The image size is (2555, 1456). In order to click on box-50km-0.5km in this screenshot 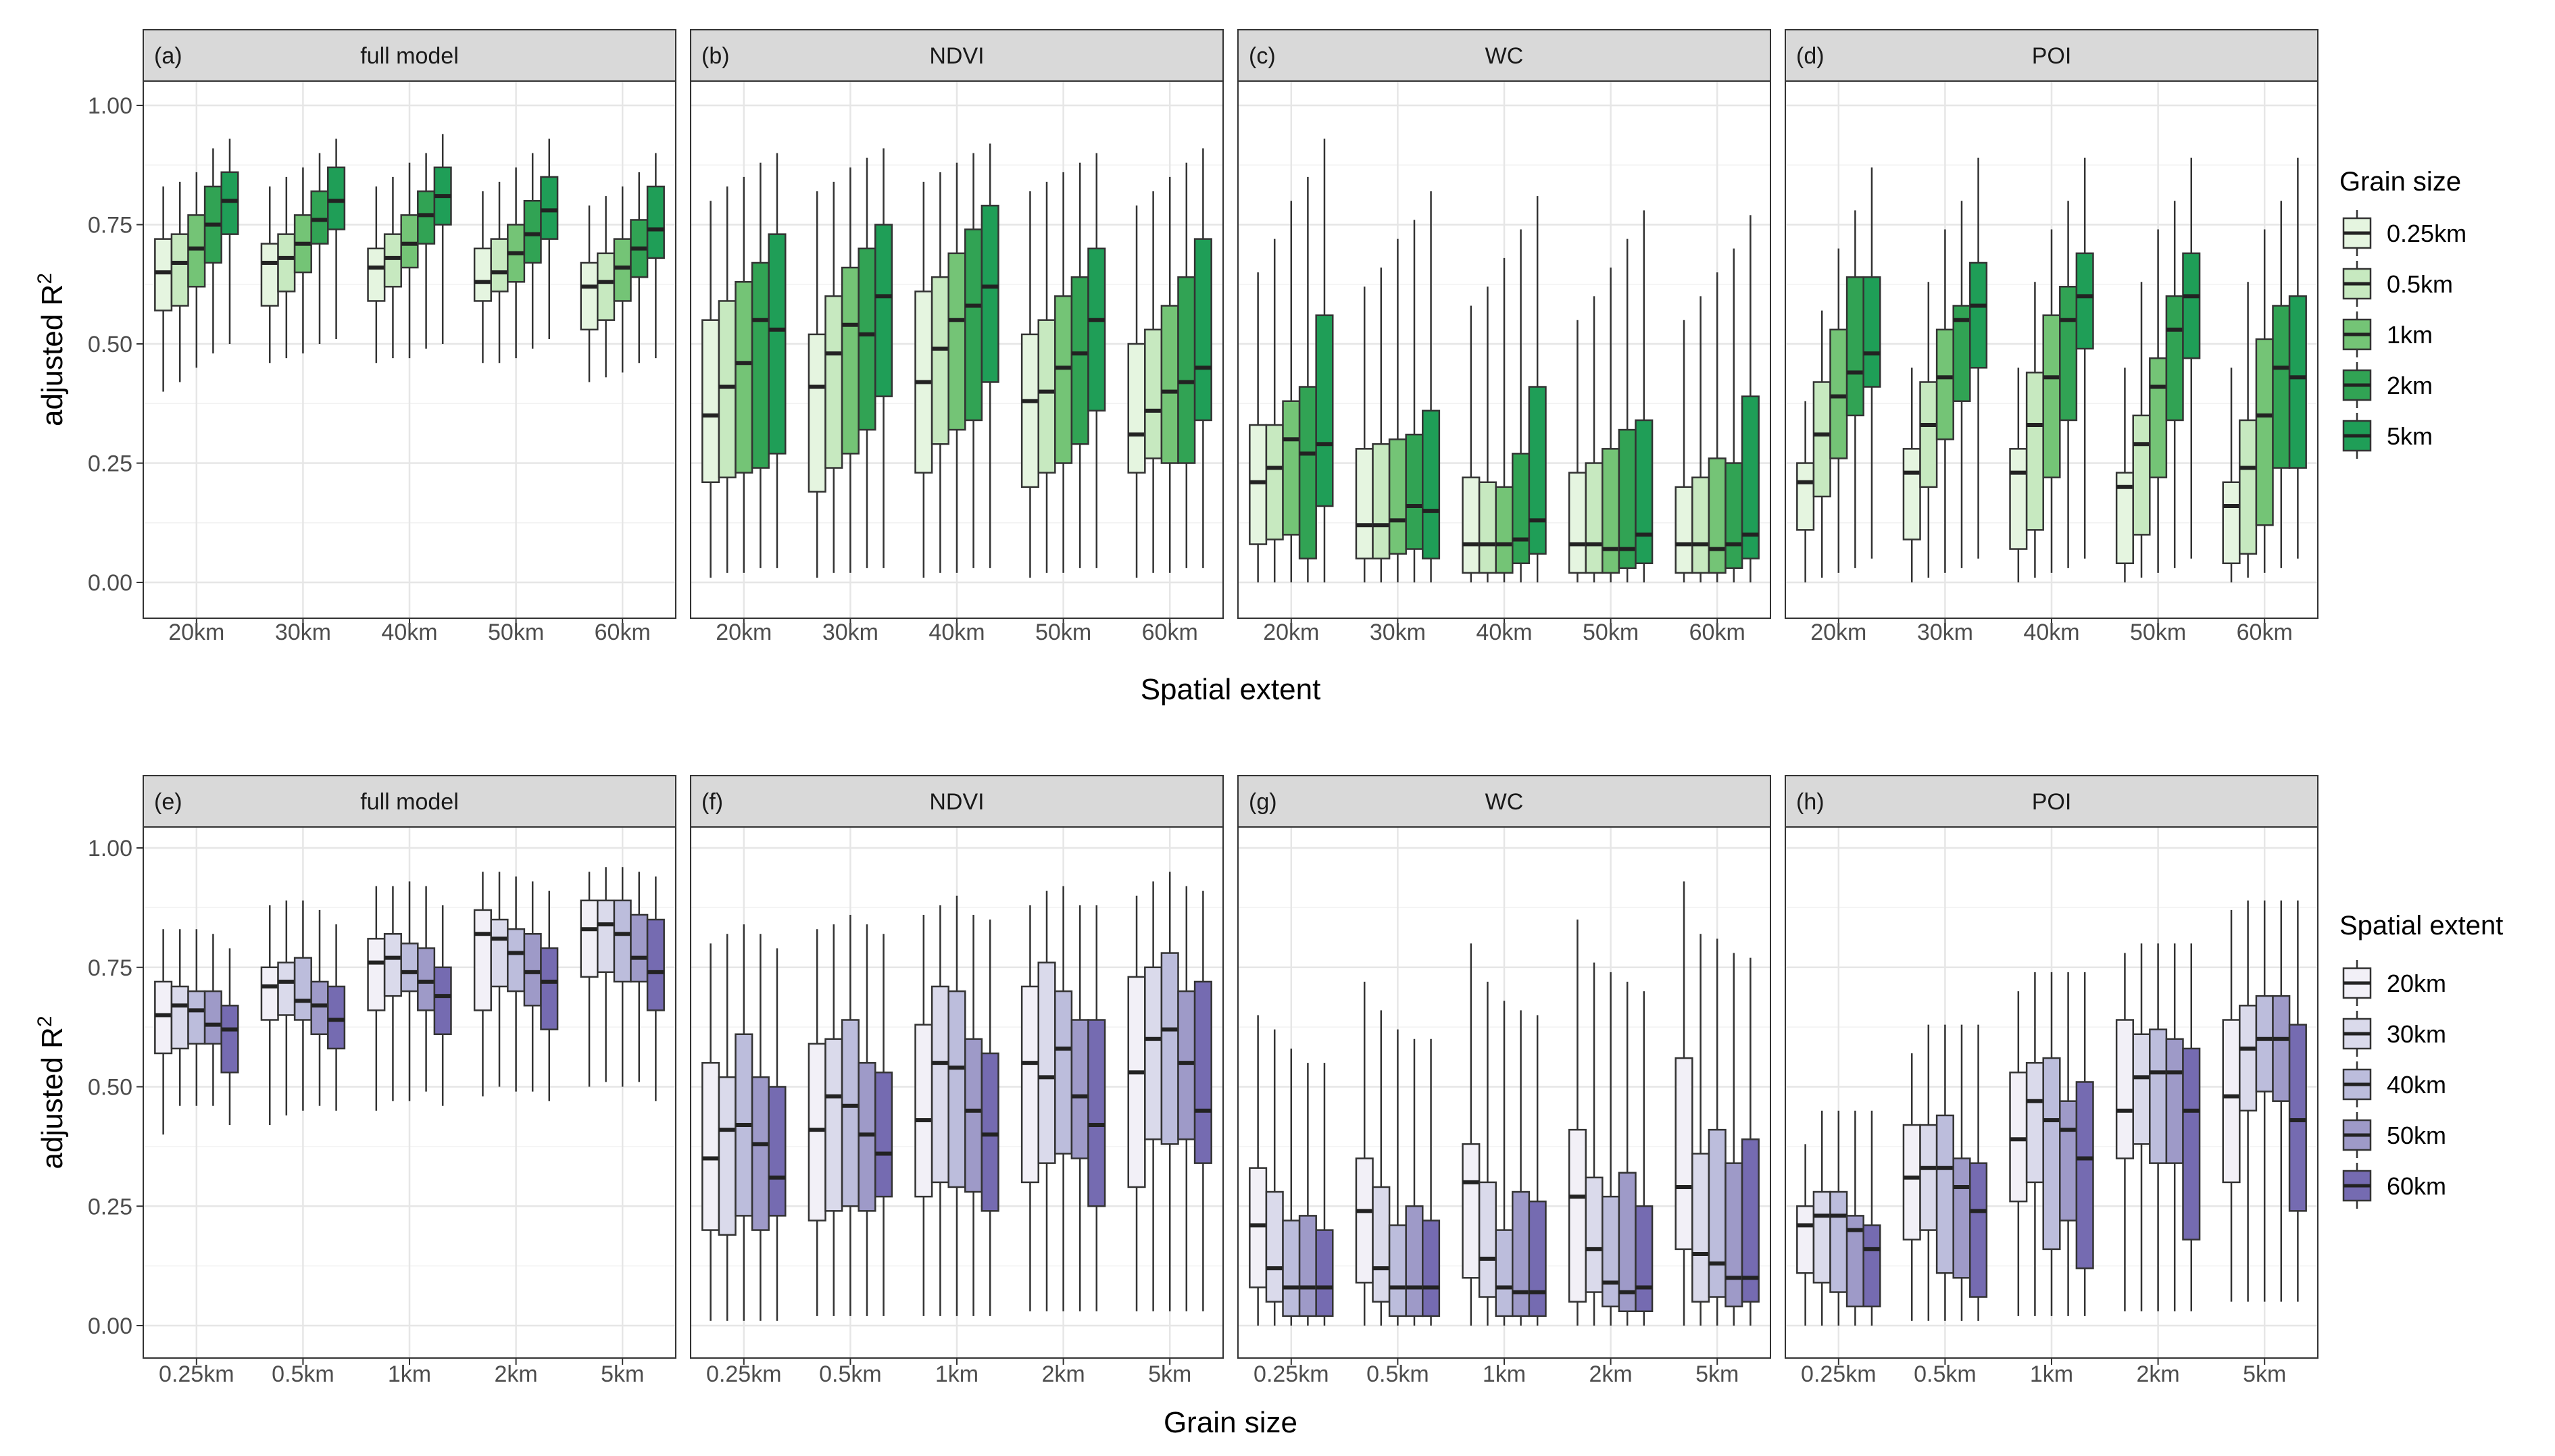, I will do `click(1594, 439)`.